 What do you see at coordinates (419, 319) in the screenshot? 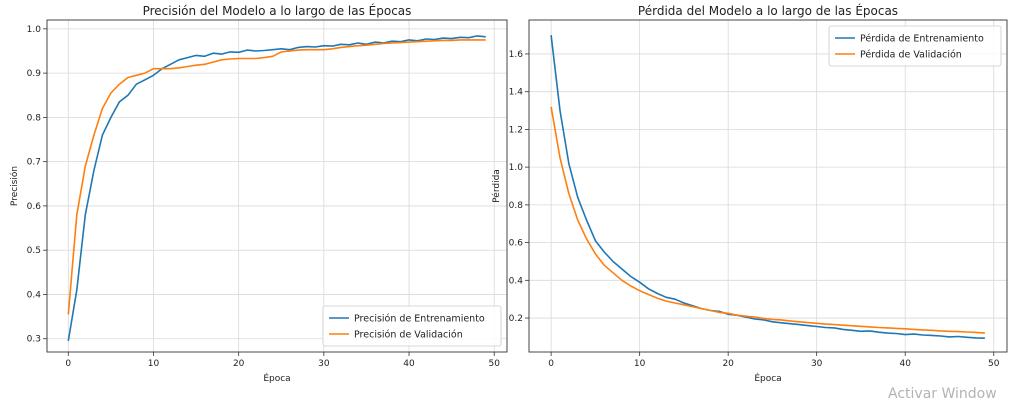
I see `legend-label-0: Precisión de Entrenamiento` at bounding box center [419, 319].